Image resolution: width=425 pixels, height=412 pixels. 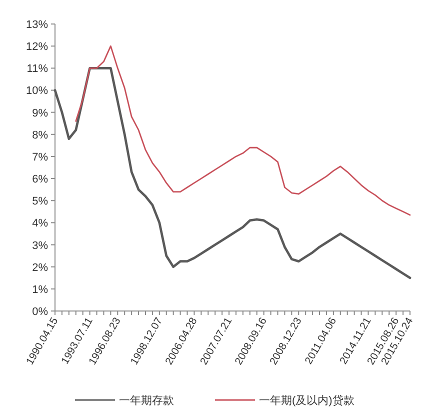 I want to click on y-tick-label: 1%, so click(x=40, y=290).